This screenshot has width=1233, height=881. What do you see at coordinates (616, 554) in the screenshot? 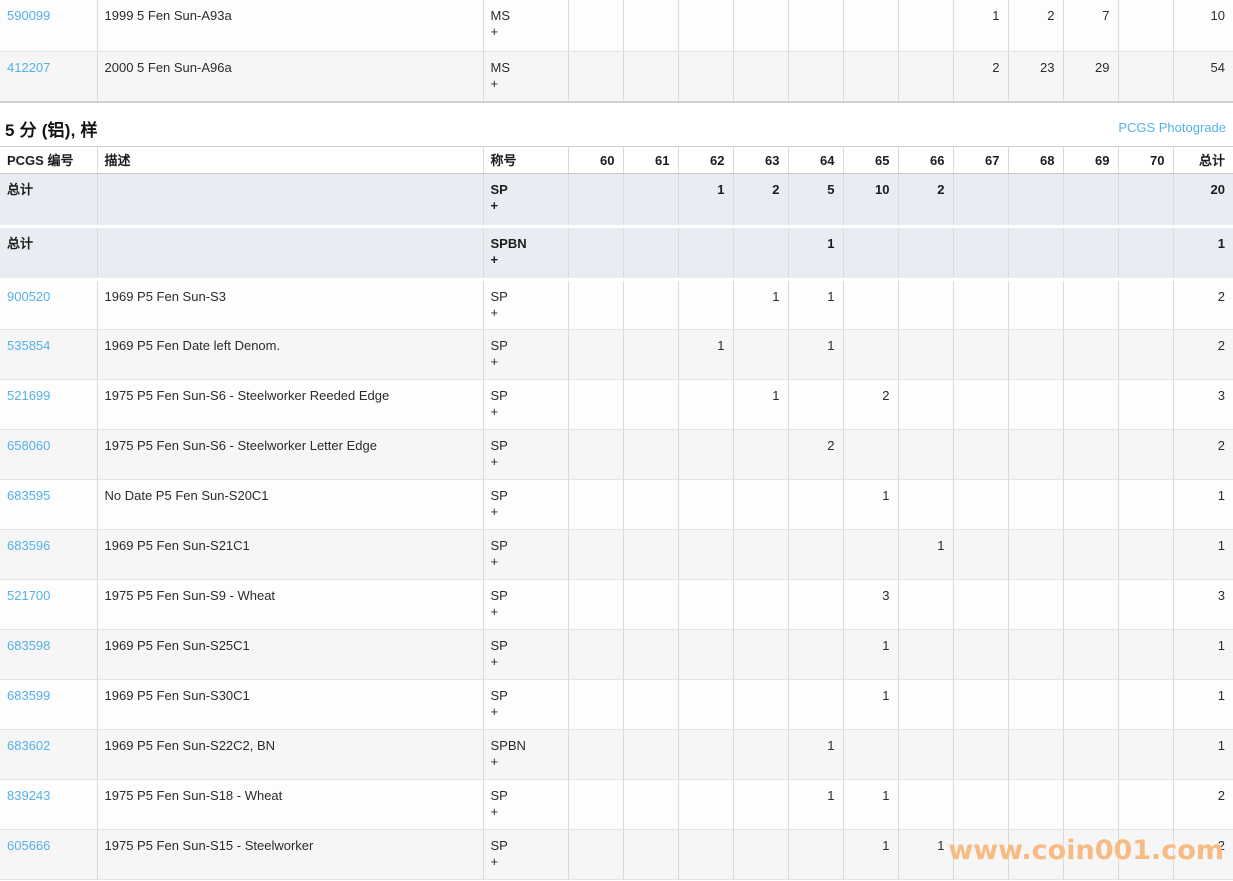
I see `coin-row: 683596 1969 P5 Fen Sun-S21C1 SP + 1 1` at bounding box center [616, 554].